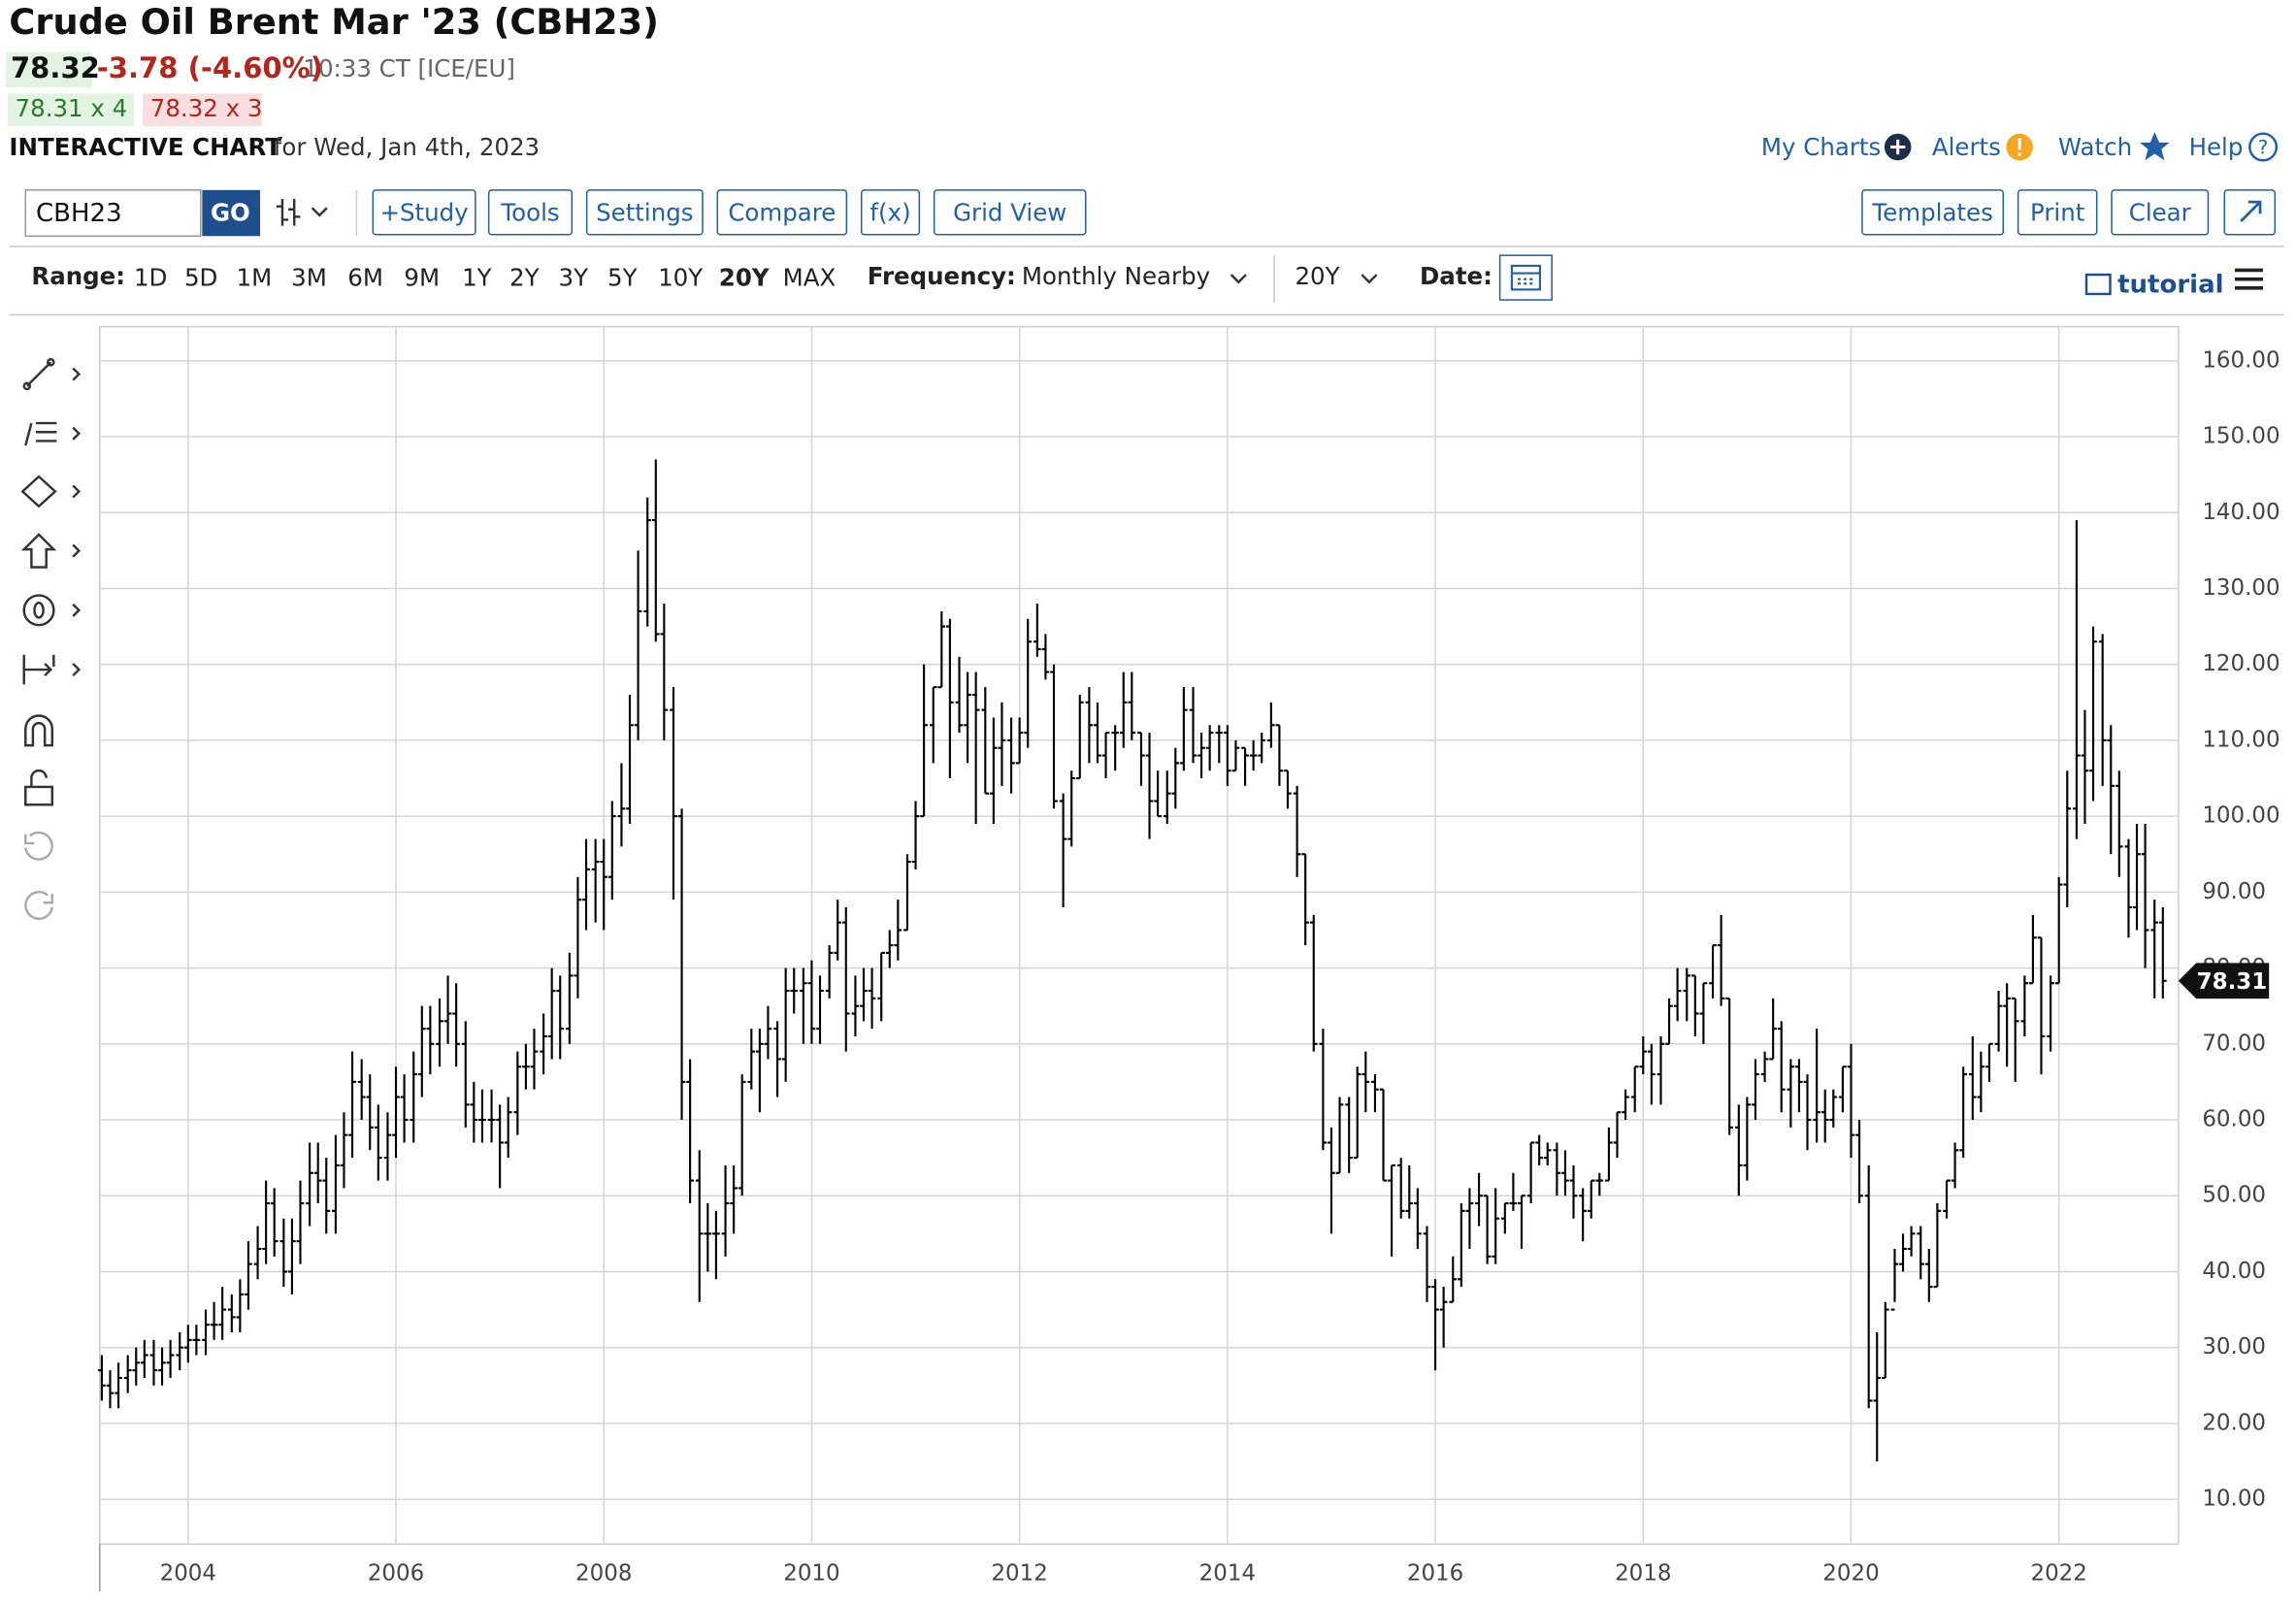 The image size is (2296, 1605). I want to click on nav-link: Help, so click(2216, 147).